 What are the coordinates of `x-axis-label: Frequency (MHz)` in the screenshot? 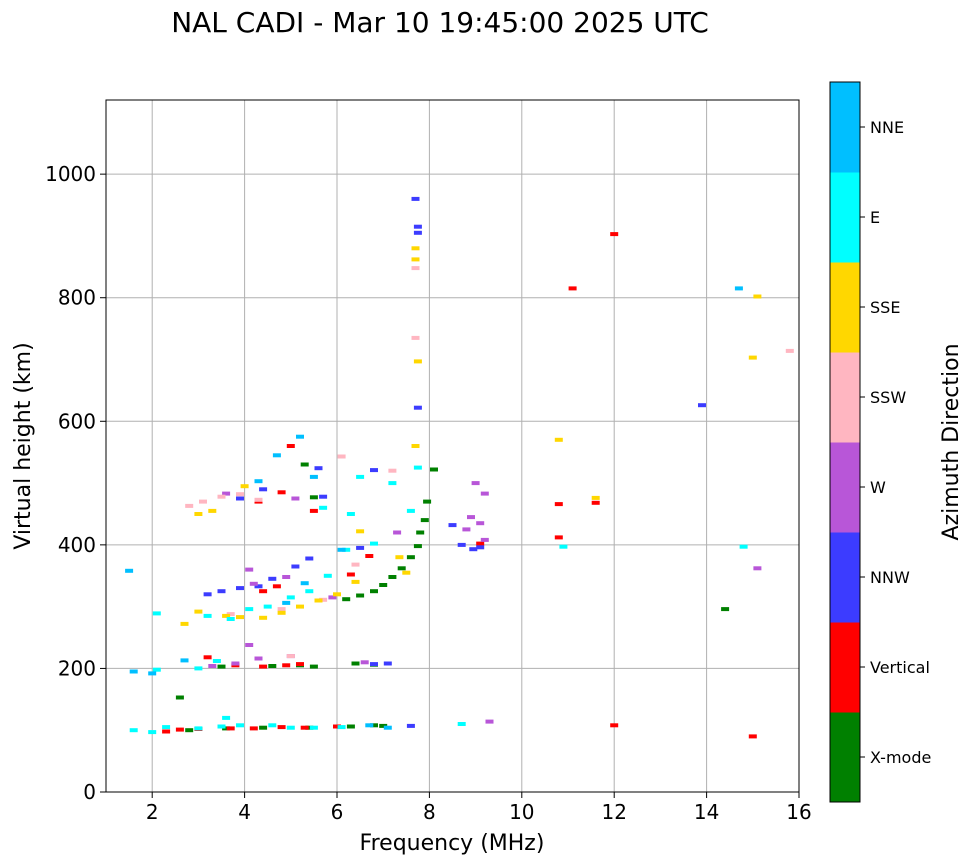 It's located at (452, 843).